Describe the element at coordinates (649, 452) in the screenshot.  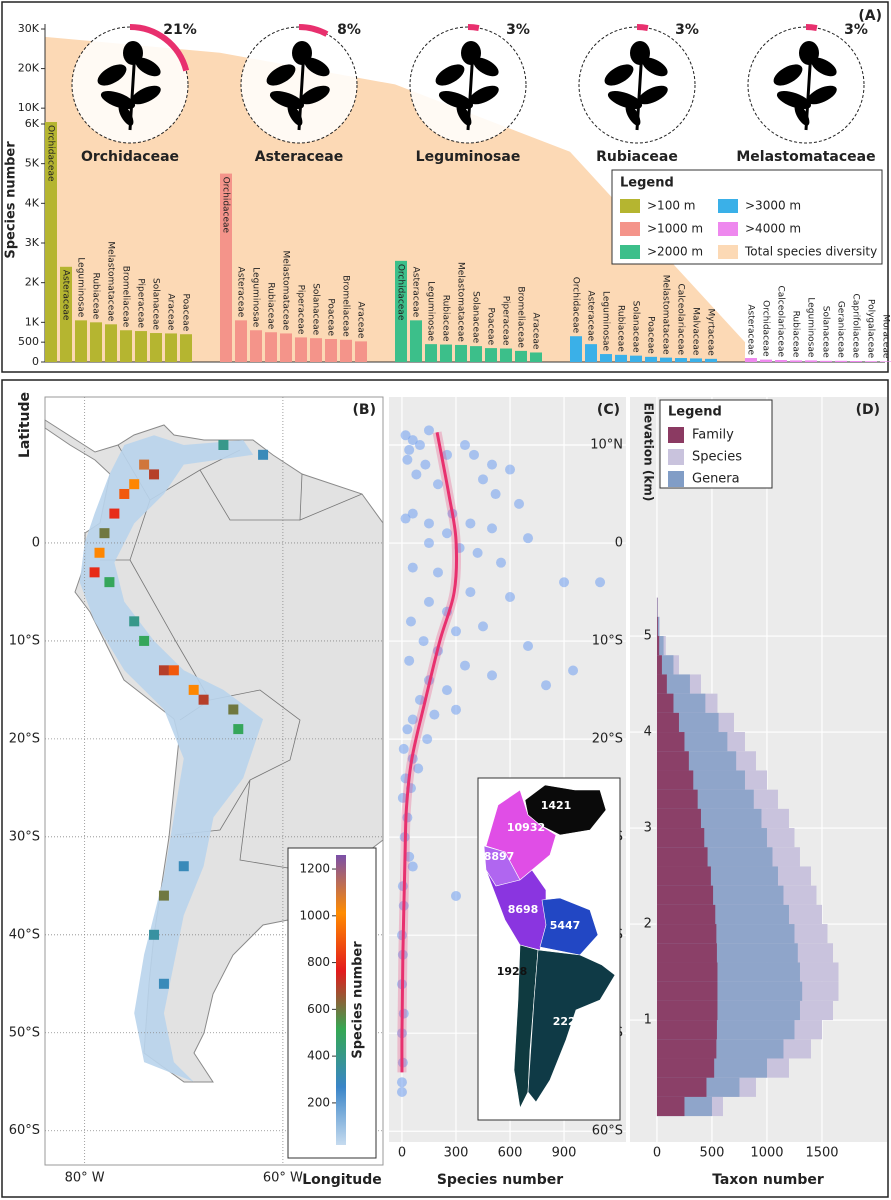
I see `y-axis-label: Elevation (km)` at that location.